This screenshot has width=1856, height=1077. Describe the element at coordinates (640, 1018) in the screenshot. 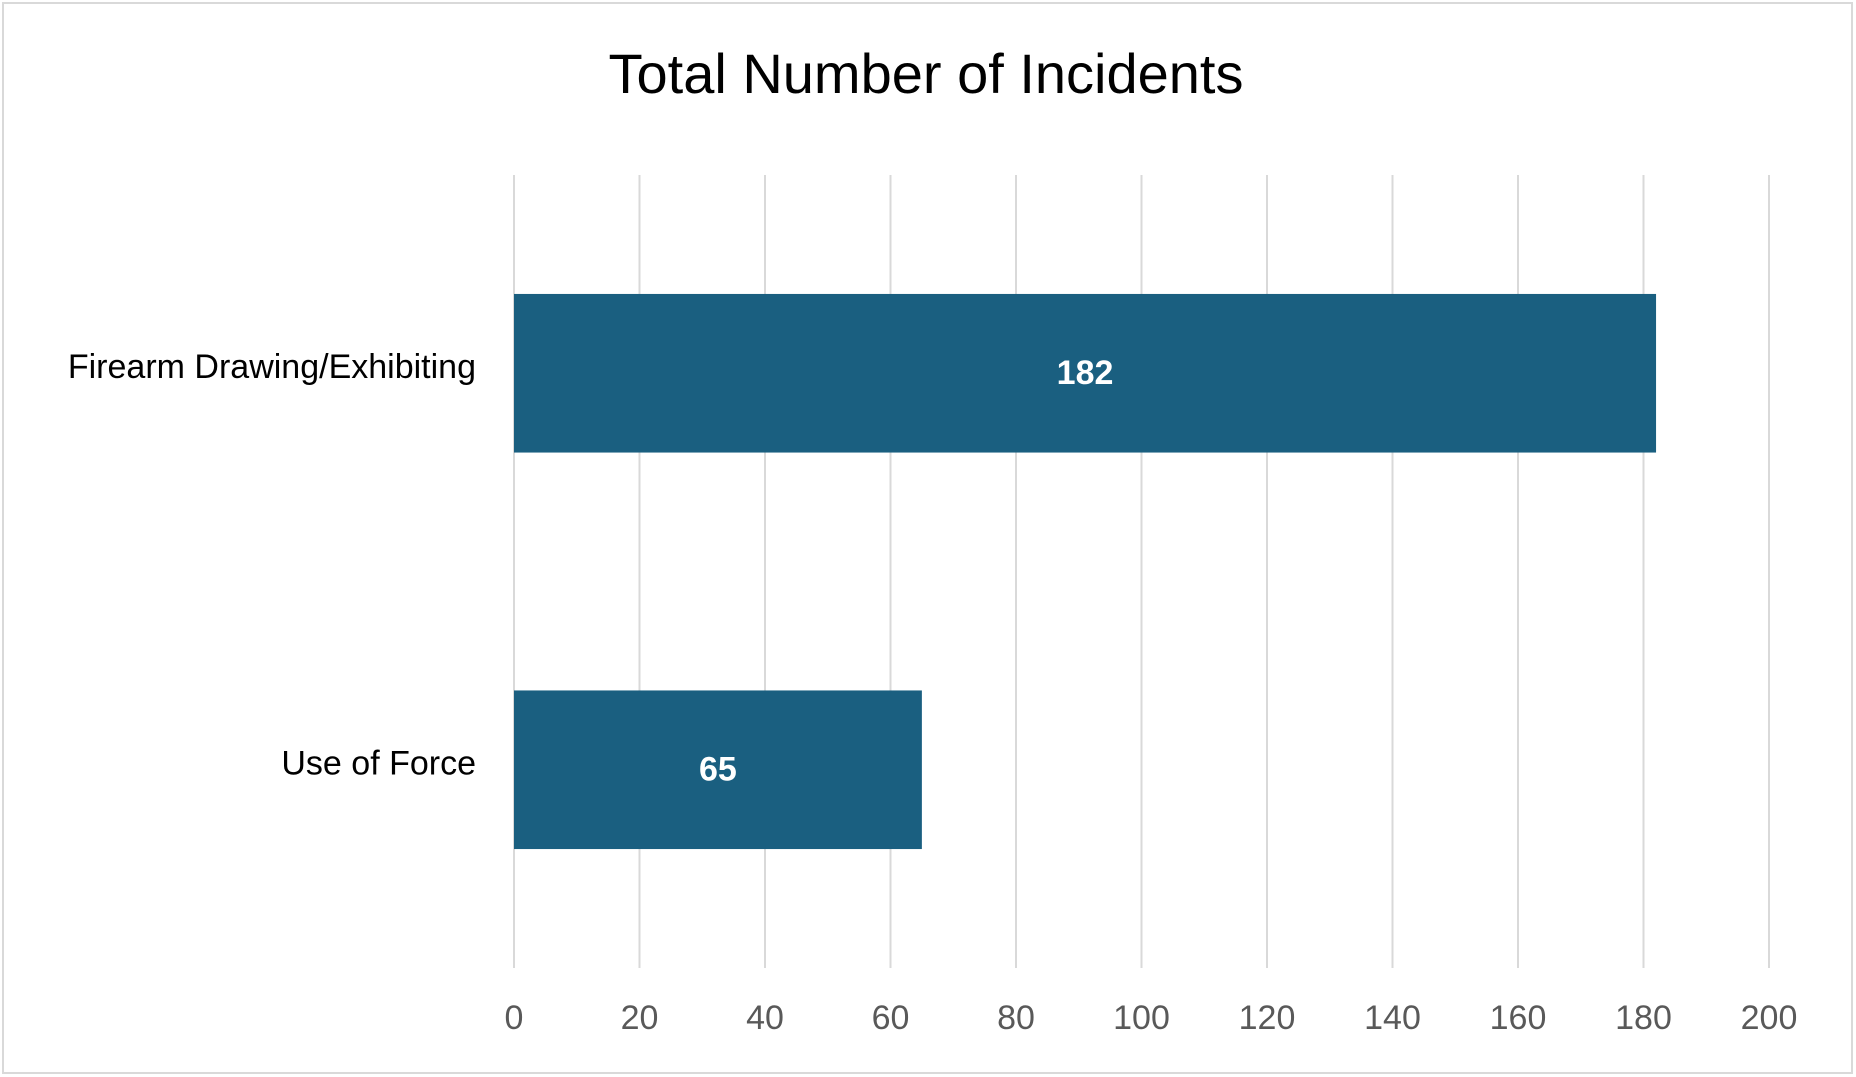

I see `x-tick-label: 20` at that location.